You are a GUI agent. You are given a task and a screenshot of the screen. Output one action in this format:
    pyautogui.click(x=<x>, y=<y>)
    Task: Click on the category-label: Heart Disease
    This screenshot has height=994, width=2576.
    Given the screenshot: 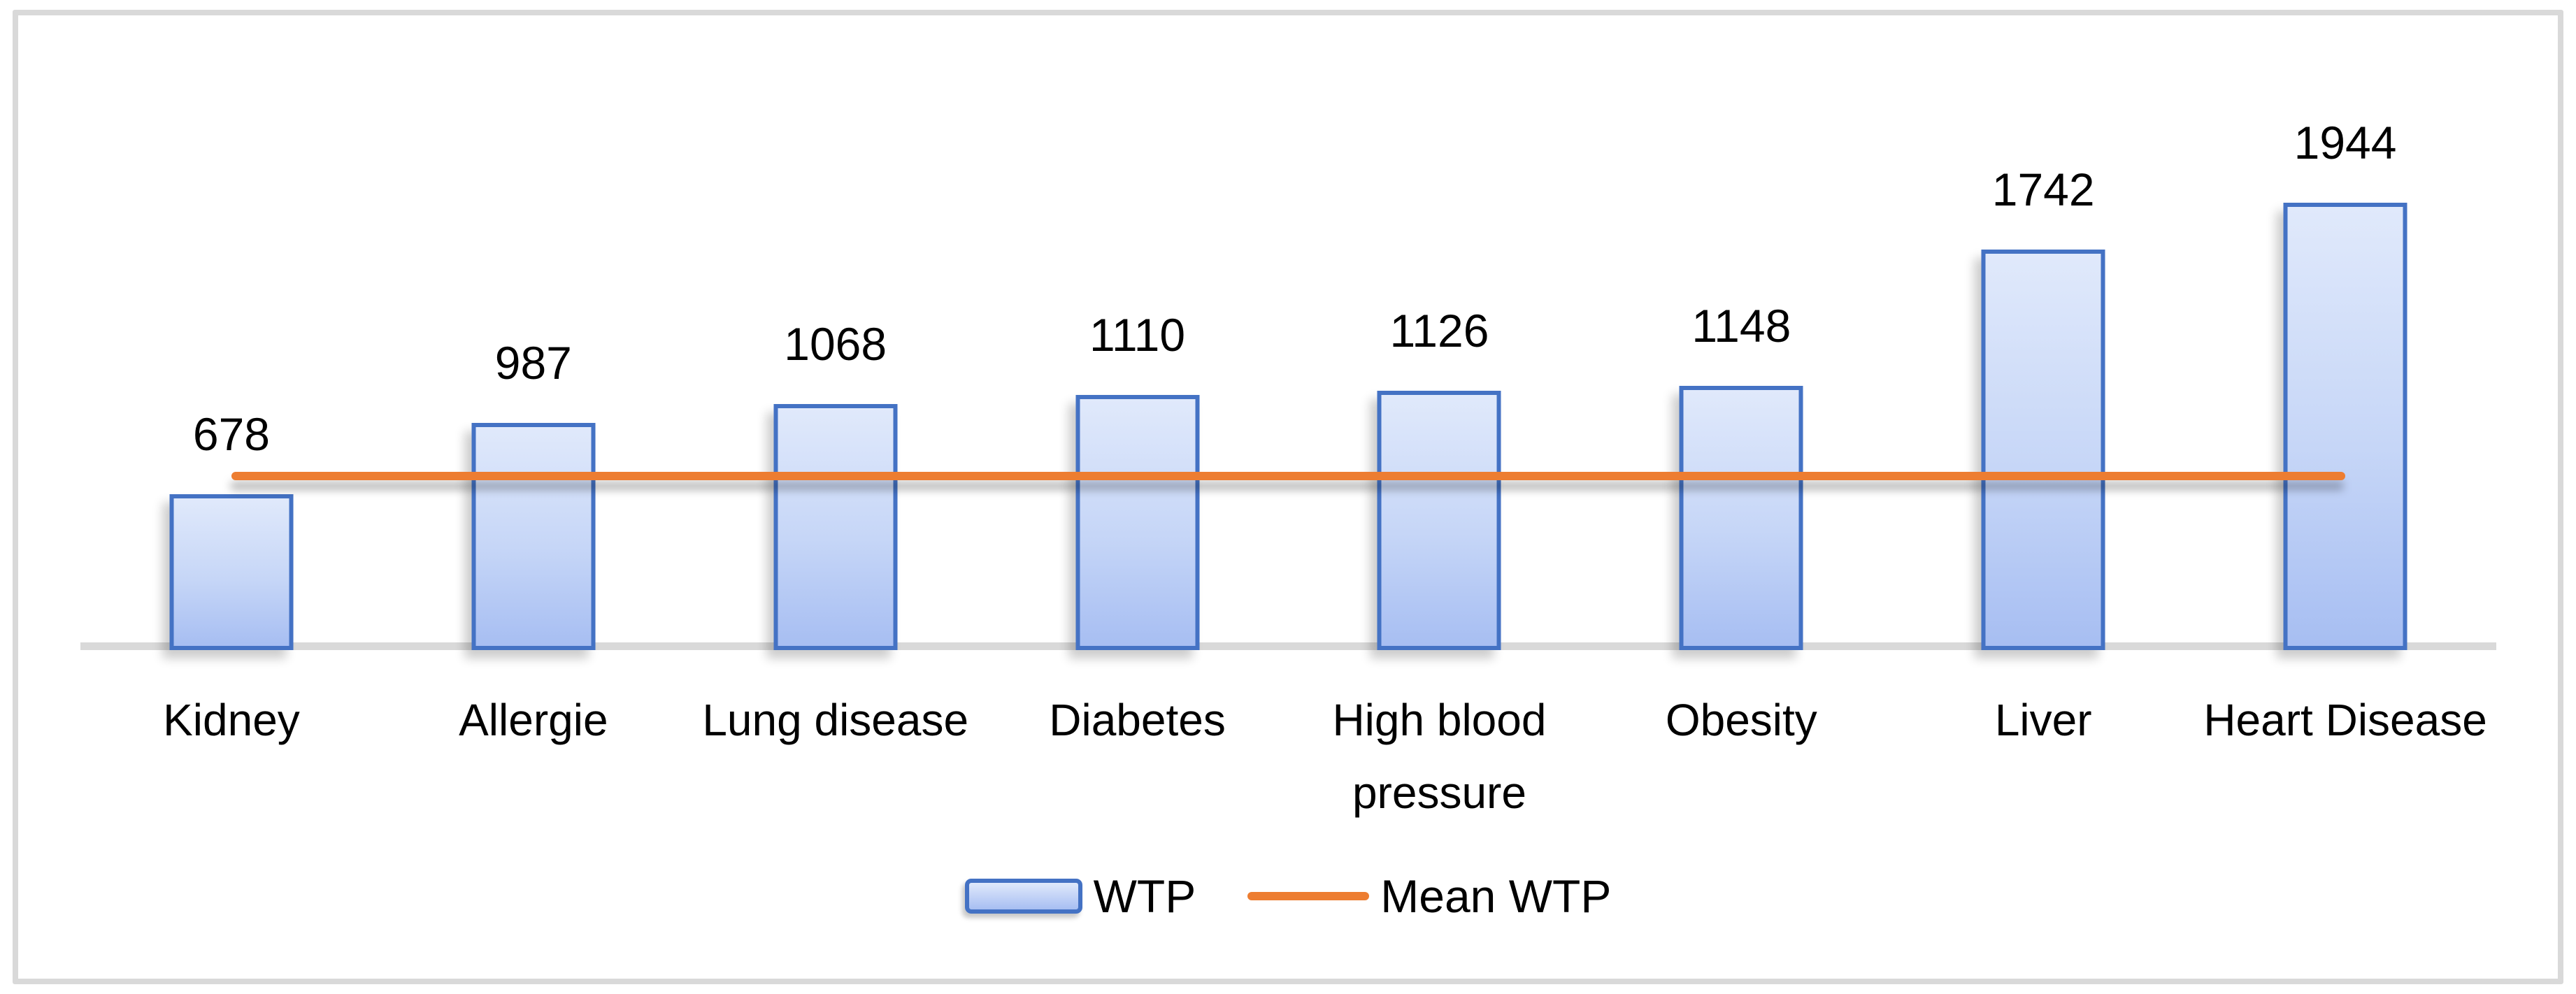 What is the action you would take?
    pyautogui.click(x=2345, y=757)
    